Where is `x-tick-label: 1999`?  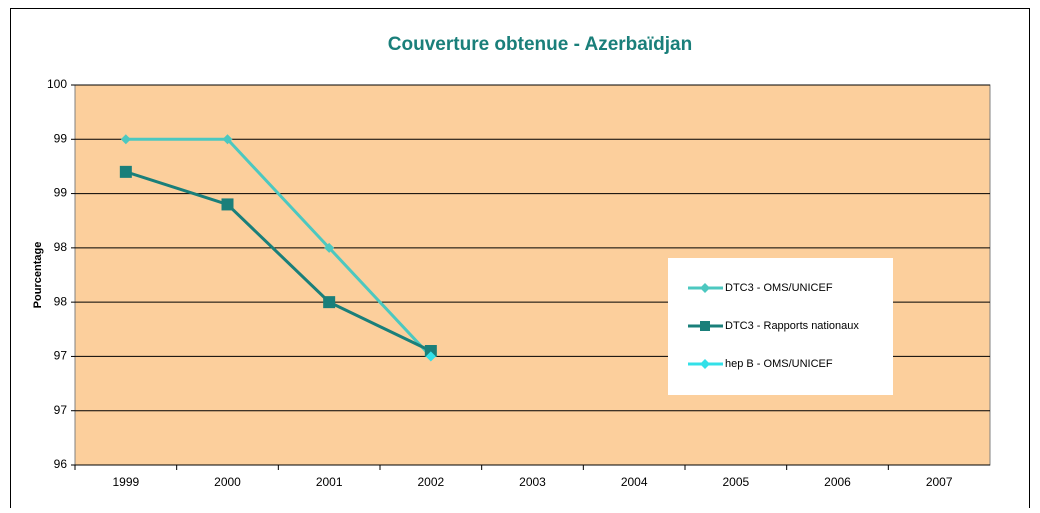
x-tick-label: 1999 is located at coordinates (125, 482).